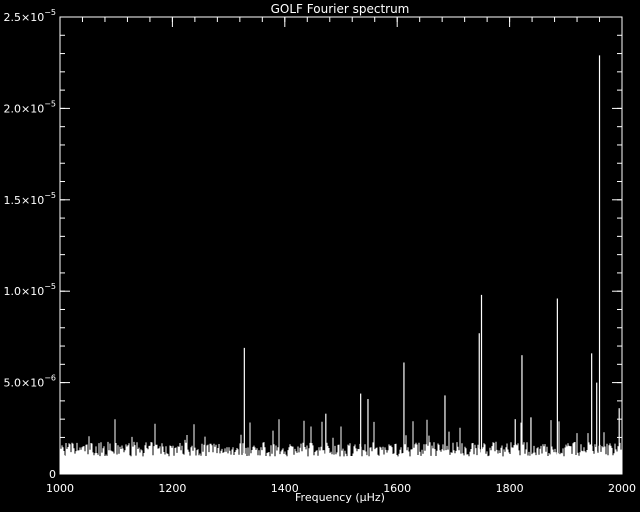 The image size is (640, 512). I want to click on noise-fill, so click(341, 465).